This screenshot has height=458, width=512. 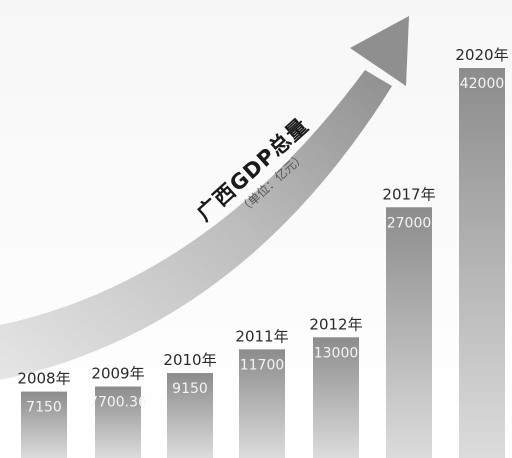 What do you see at coordinates (190, 389) in the screenshot?
I see `value-label-2: 9150` at bounding box center [190, 389].